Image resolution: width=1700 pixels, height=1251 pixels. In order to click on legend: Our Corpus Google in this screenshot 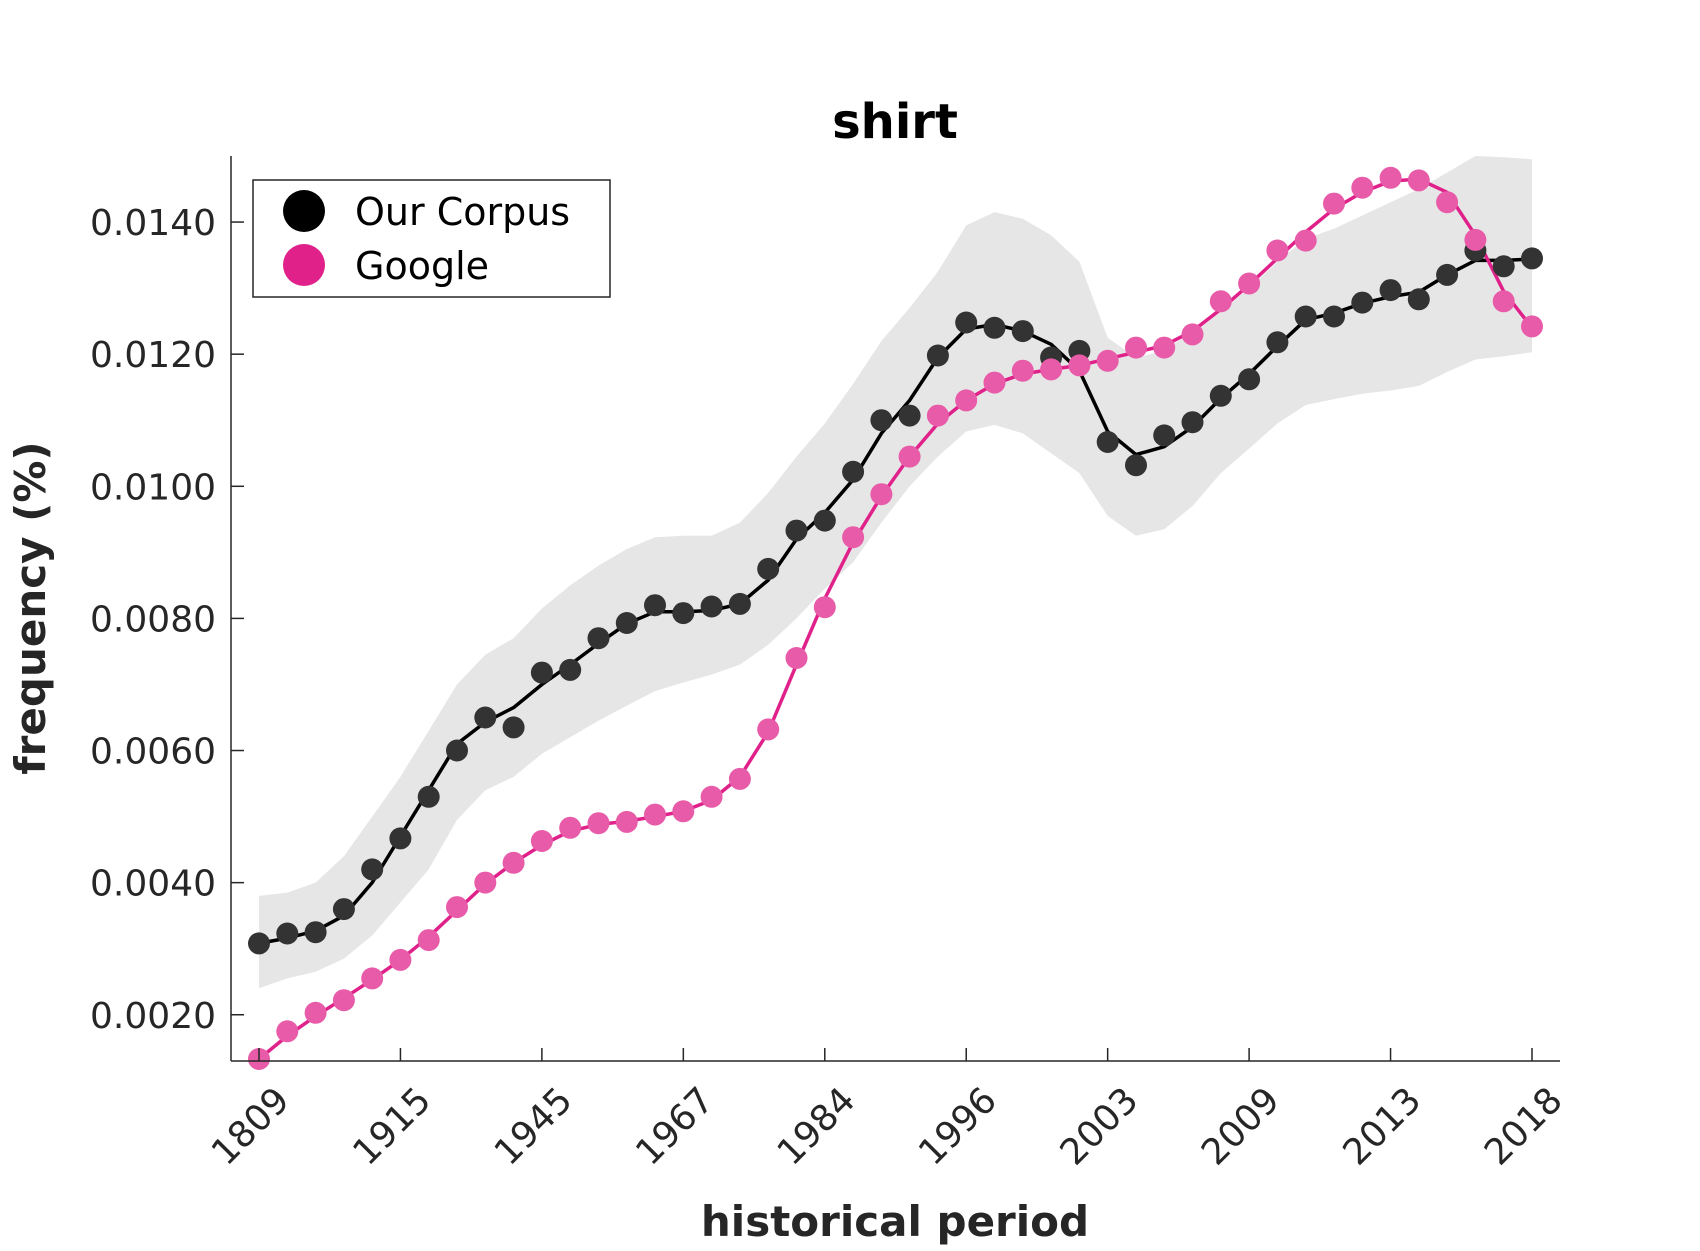, I will do `click(431, 238)`.